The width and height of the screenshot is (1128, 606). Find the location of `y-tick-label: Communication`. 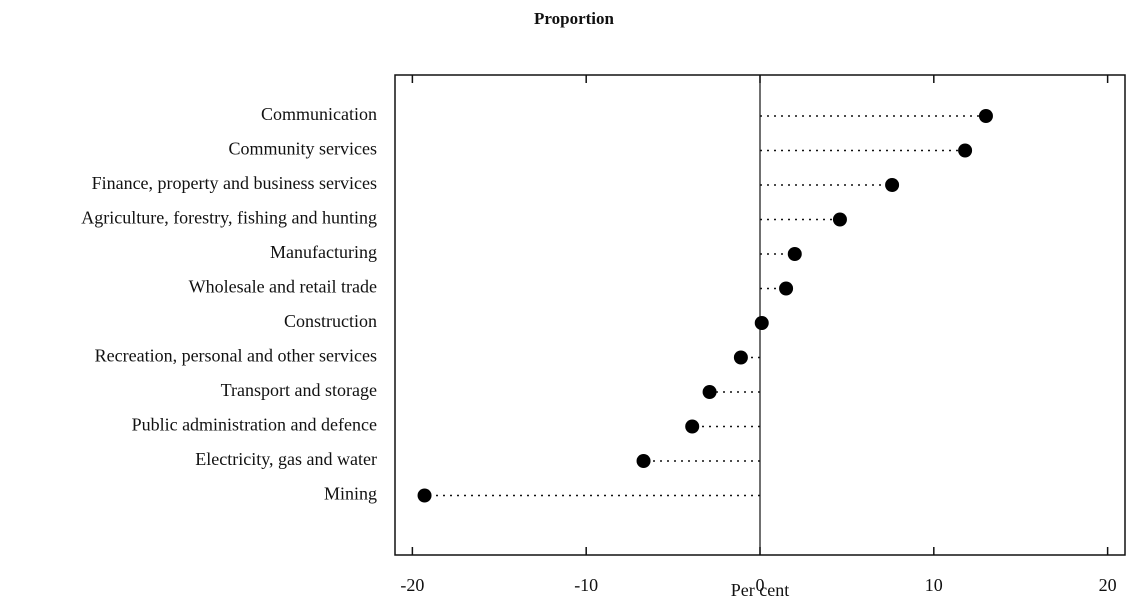

y-tick-label: Communication is located at coordinates (319, 114).